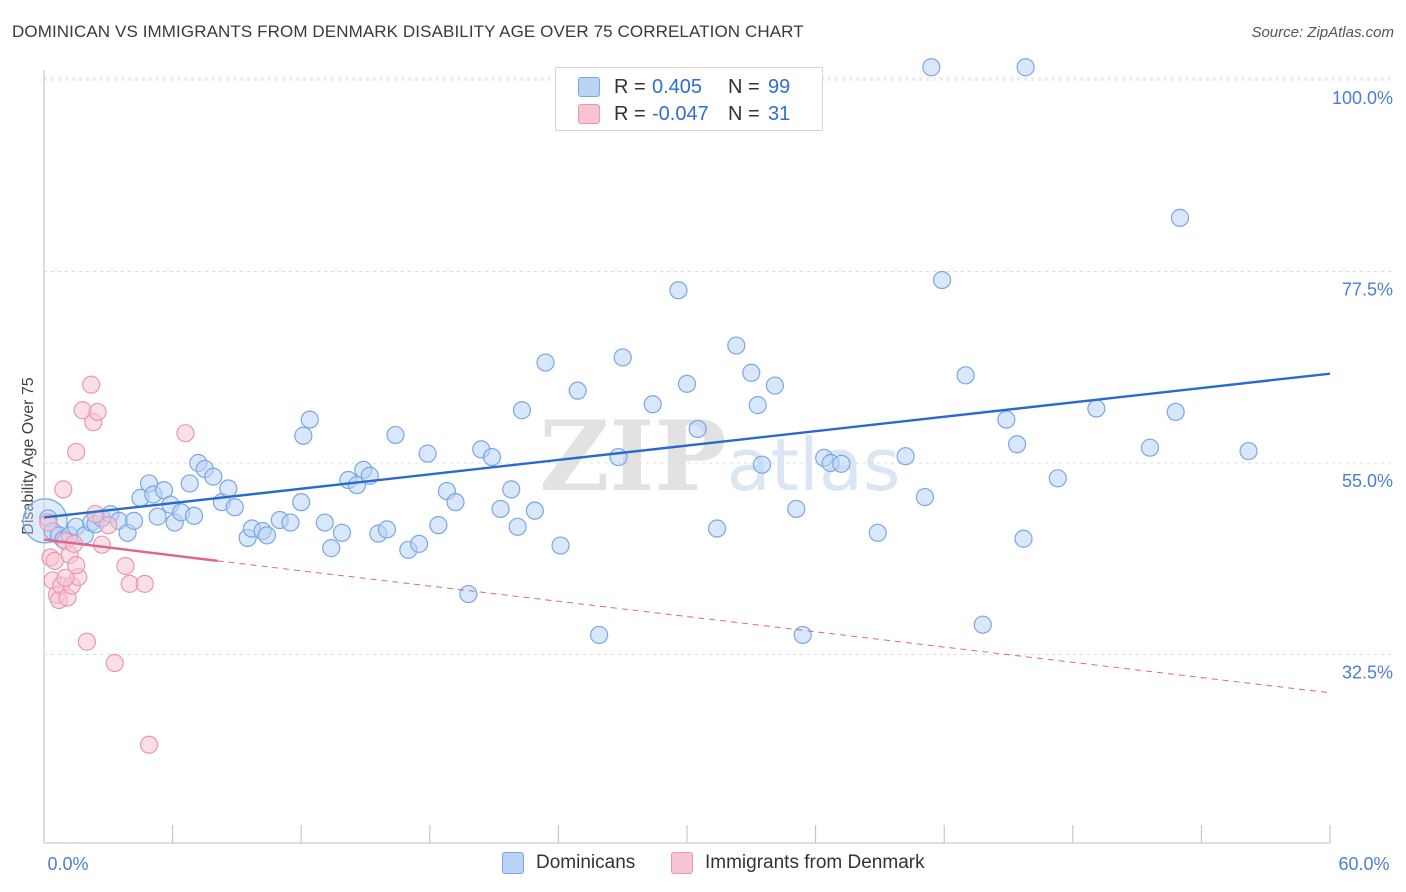 The width and height of the screenshot is (1406, 892). I want to click on series-swatch-denmark, so click(682, 863).